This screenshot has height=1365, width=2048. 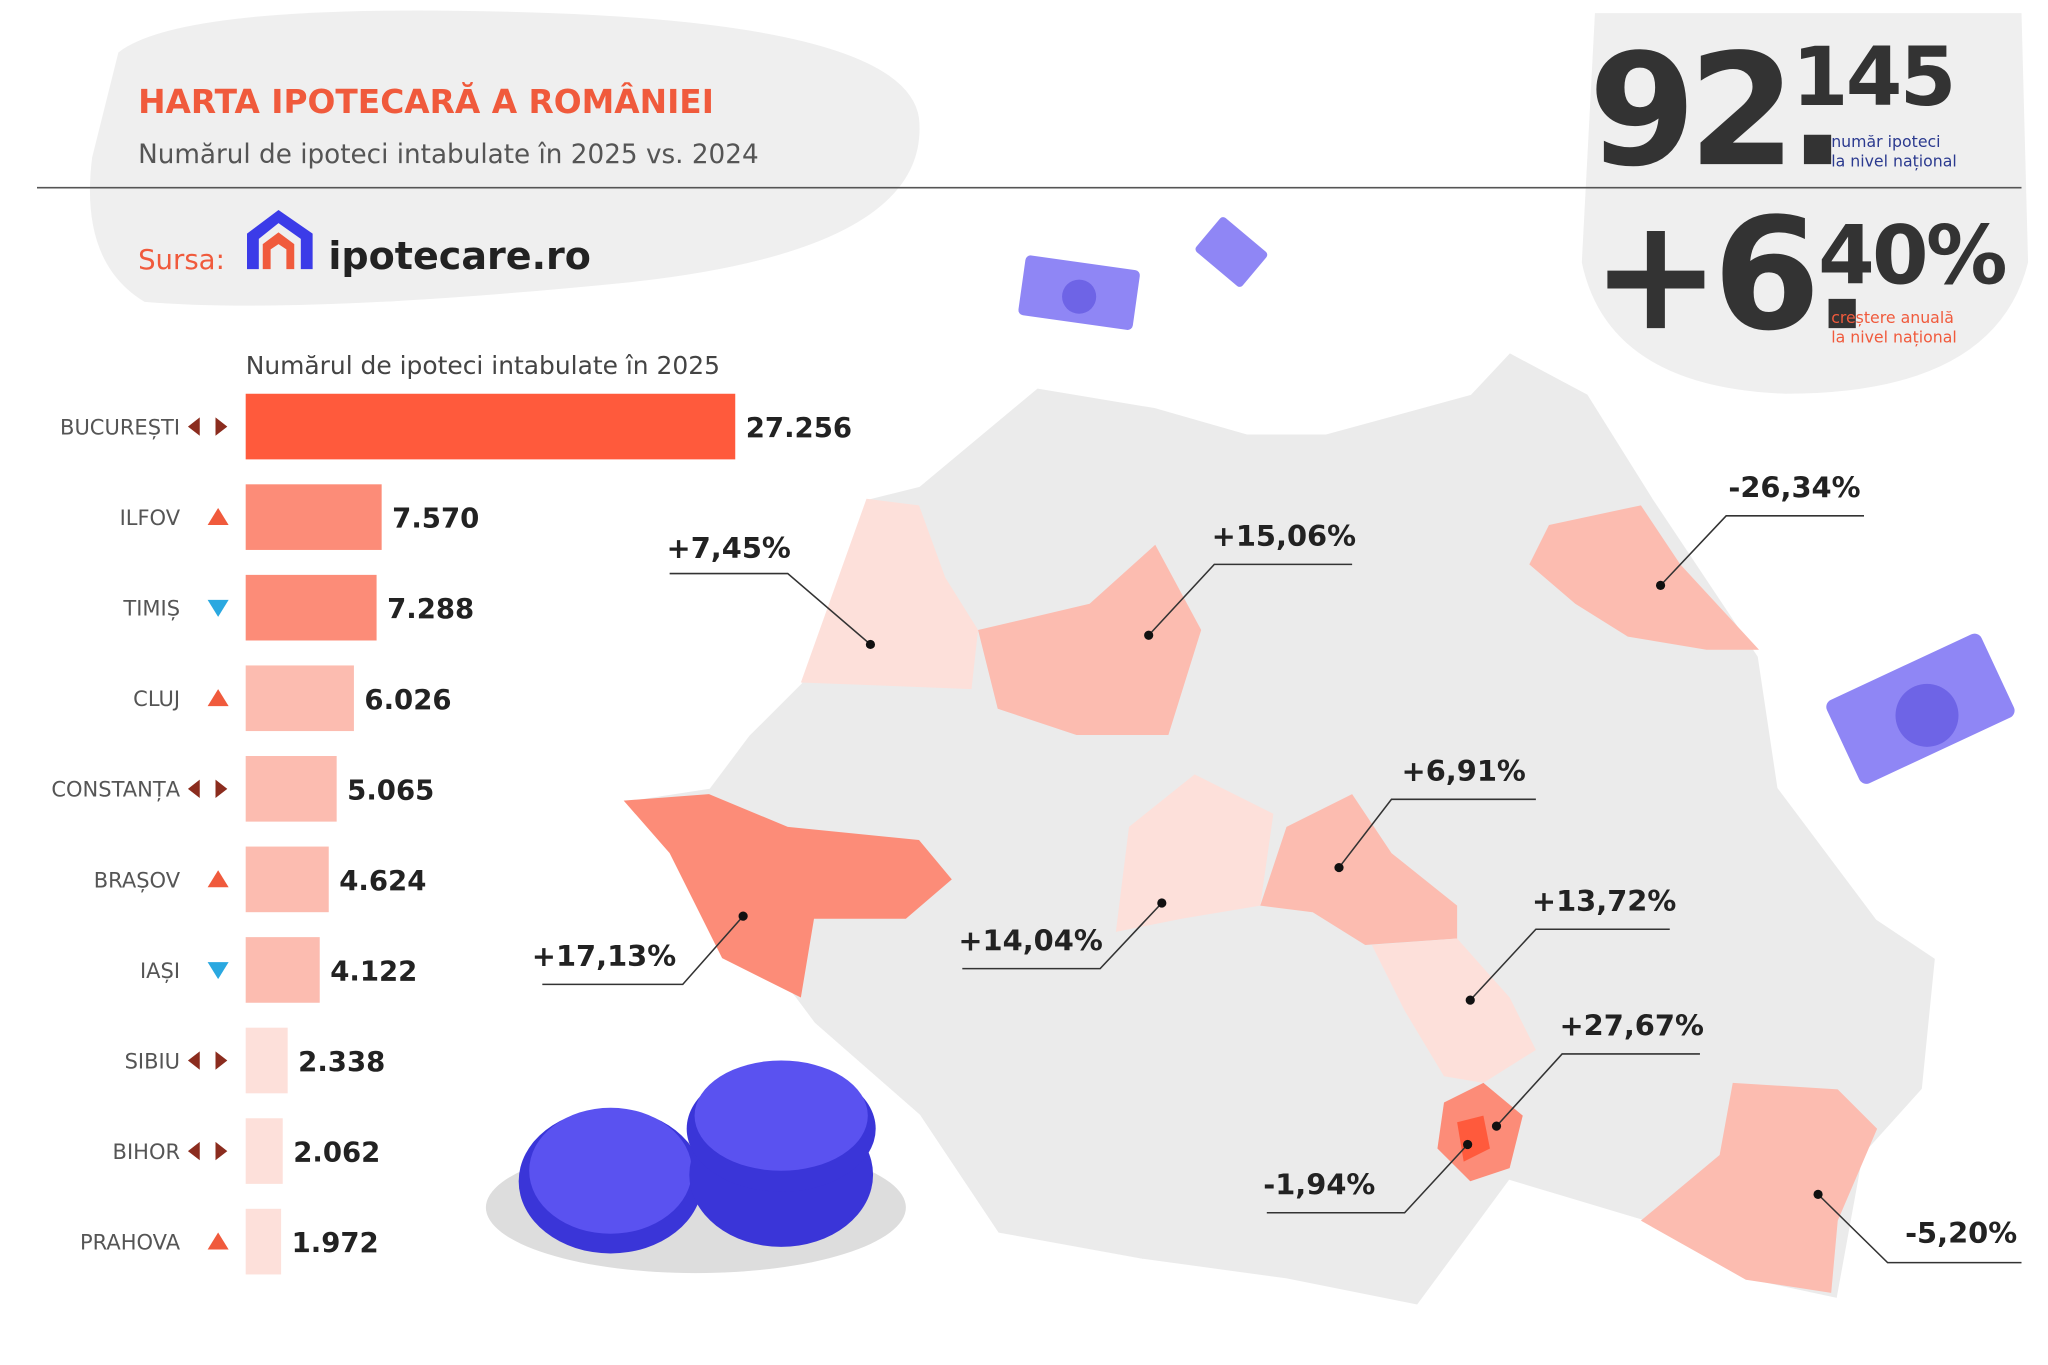 I want to click on map-label: +6,91%, so click(x=1464, y=771).